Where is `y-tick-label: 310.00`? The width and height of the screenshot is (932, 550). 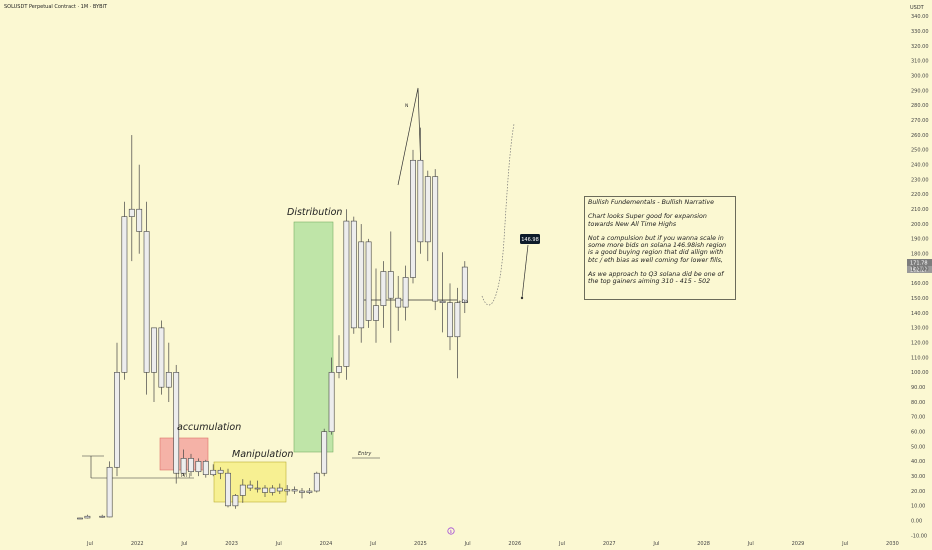
y-tick-label: 310.00 is located at coordinates (920, 62).